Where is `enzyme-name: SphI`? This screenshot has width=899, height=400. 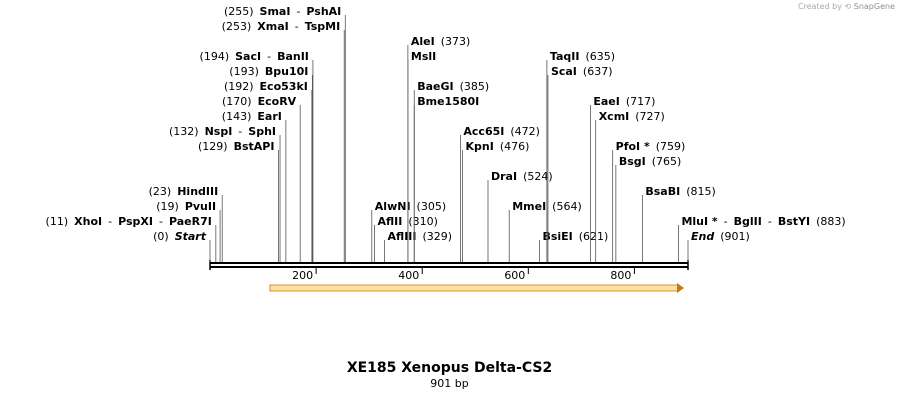 enzyme-name: SphI is located at coordinates (262, 131).